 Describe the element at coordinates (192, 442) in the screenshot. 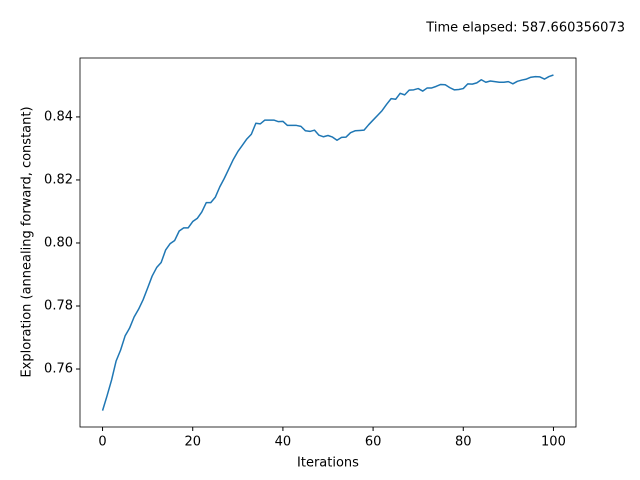

I see `x-tick-label: 20` at that location.